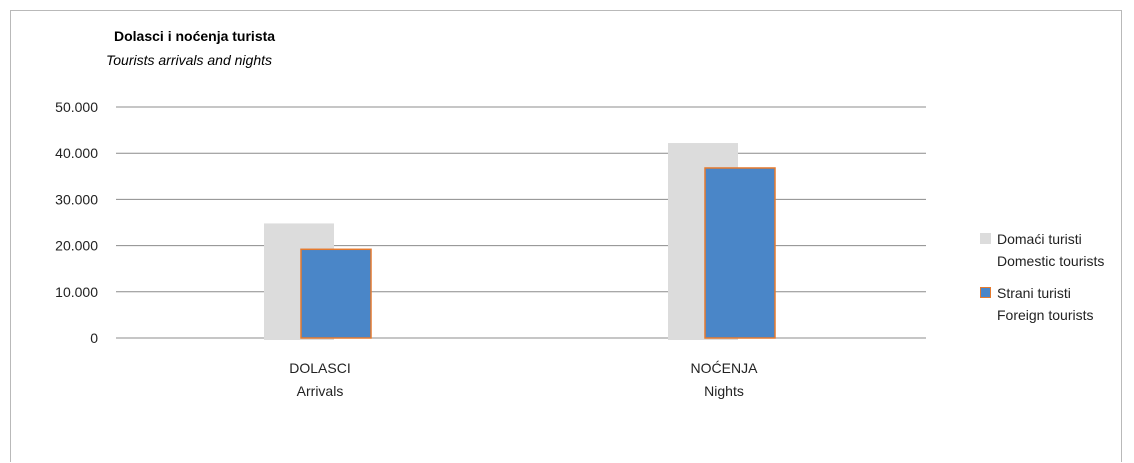 This screenshot has width=1134, height=463. Describe the element at coordinates (76, 292) in the screenshot. I see `y-tick-label: 10.000` at that location.